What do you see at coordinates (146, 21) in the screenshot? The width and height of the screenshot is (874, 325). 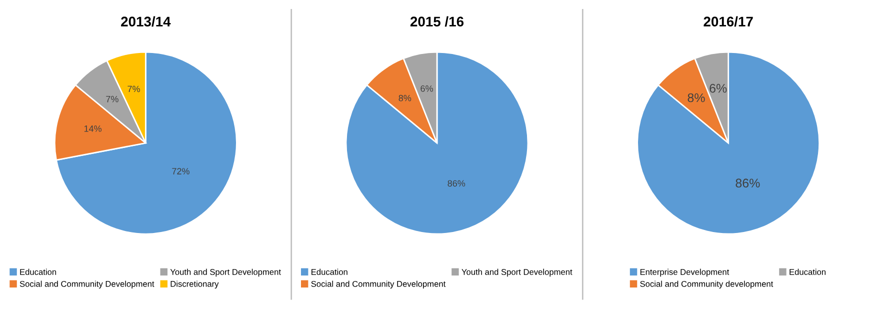 I see `chart-title: 2013/14` at bounding box center [146, 21].